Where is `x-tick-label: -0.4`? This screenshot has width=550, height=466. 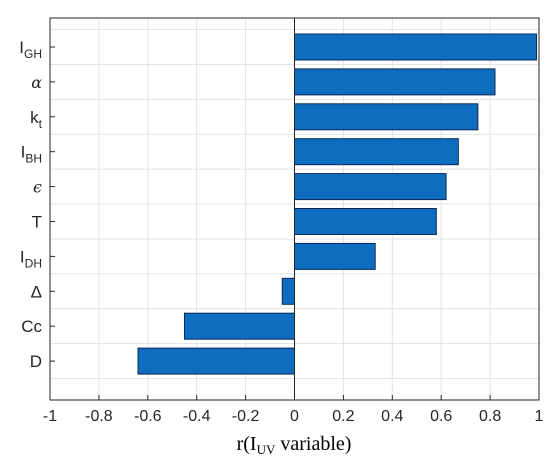
x-tick-label: -0.4 is located at coordinates (197, 416).